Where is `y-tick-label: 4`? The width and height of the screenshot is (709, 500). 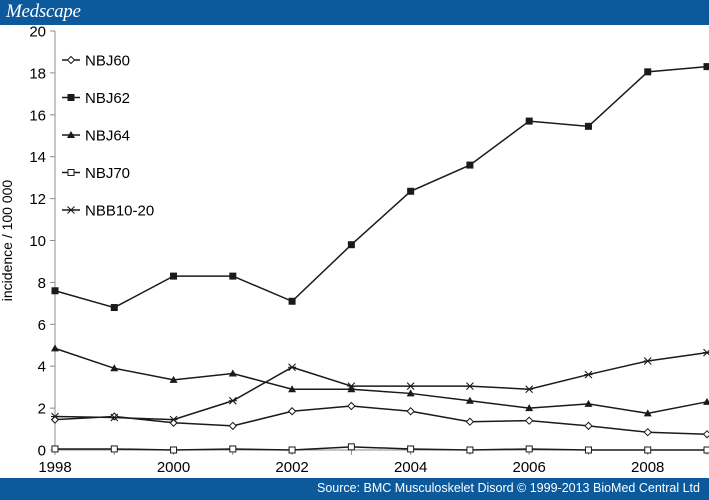
y-tick-label: 4 is located at coordinates (42, 367).